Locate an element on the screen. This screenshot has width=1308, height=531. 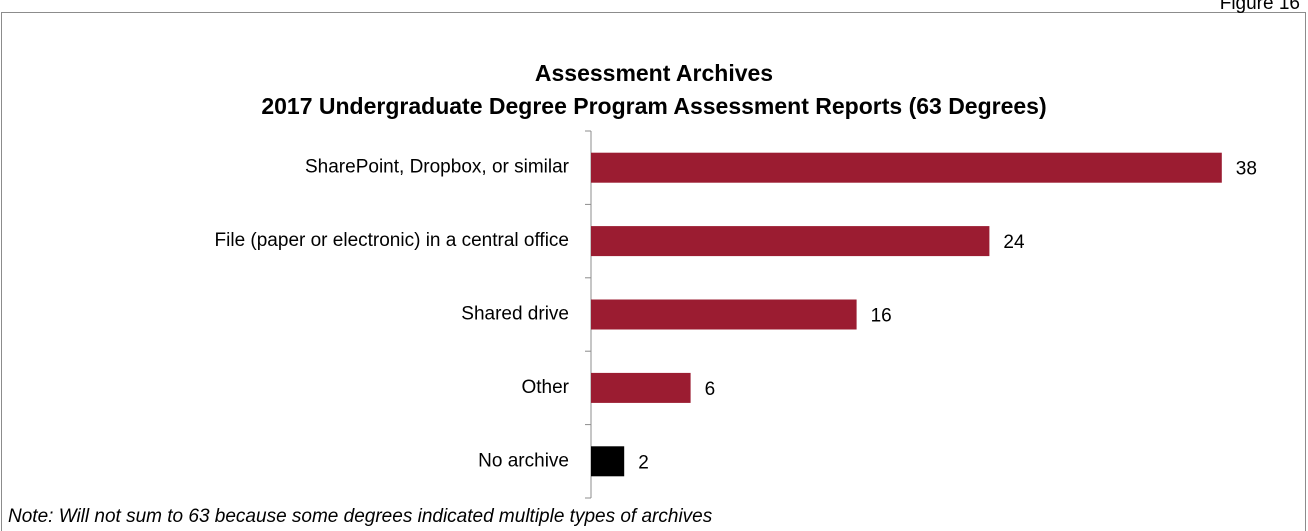
data-label: 38 is located at coordinates (1246, 169).